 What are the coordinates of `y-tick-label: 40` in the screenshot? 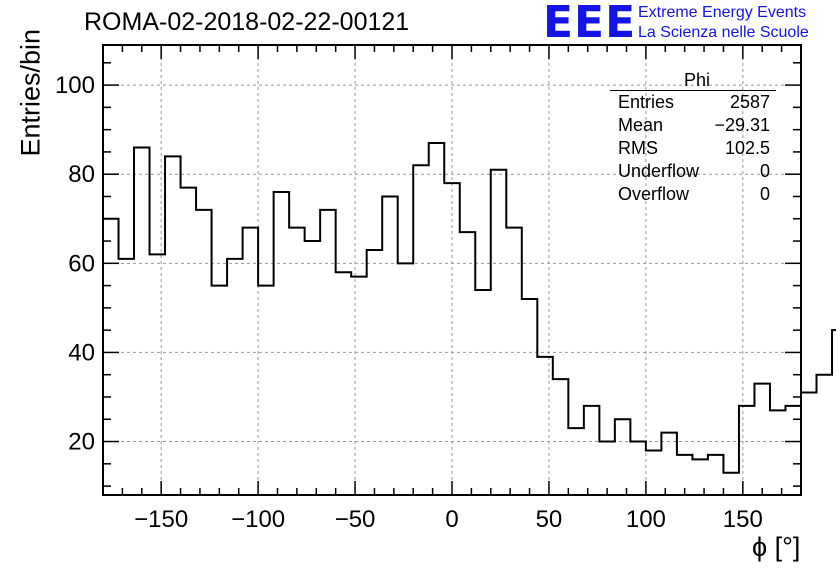 It's located at (81, 352).